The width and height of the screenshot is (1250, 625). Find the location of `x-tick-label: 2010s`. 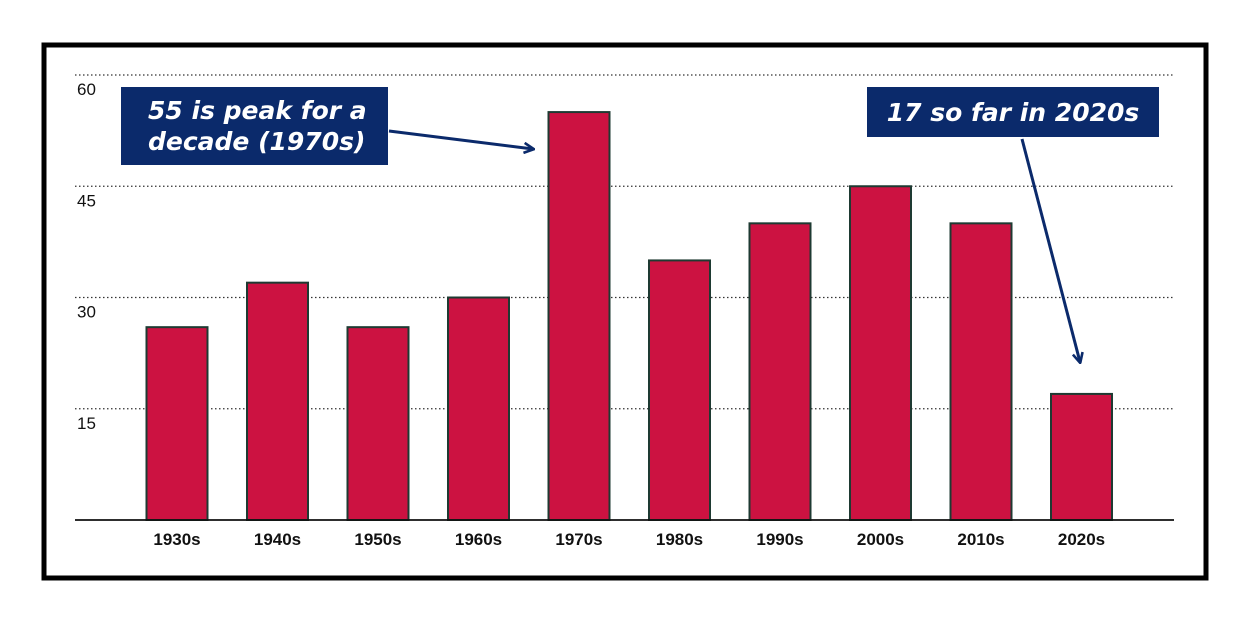

x-tick-label: 2010s is located at coordinates (980, 539).